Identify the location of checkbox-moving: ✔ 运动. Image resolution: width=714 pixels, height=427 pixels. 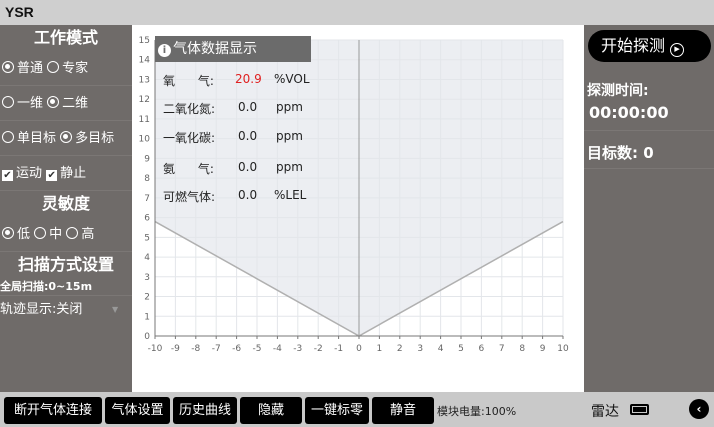
(22, 173).